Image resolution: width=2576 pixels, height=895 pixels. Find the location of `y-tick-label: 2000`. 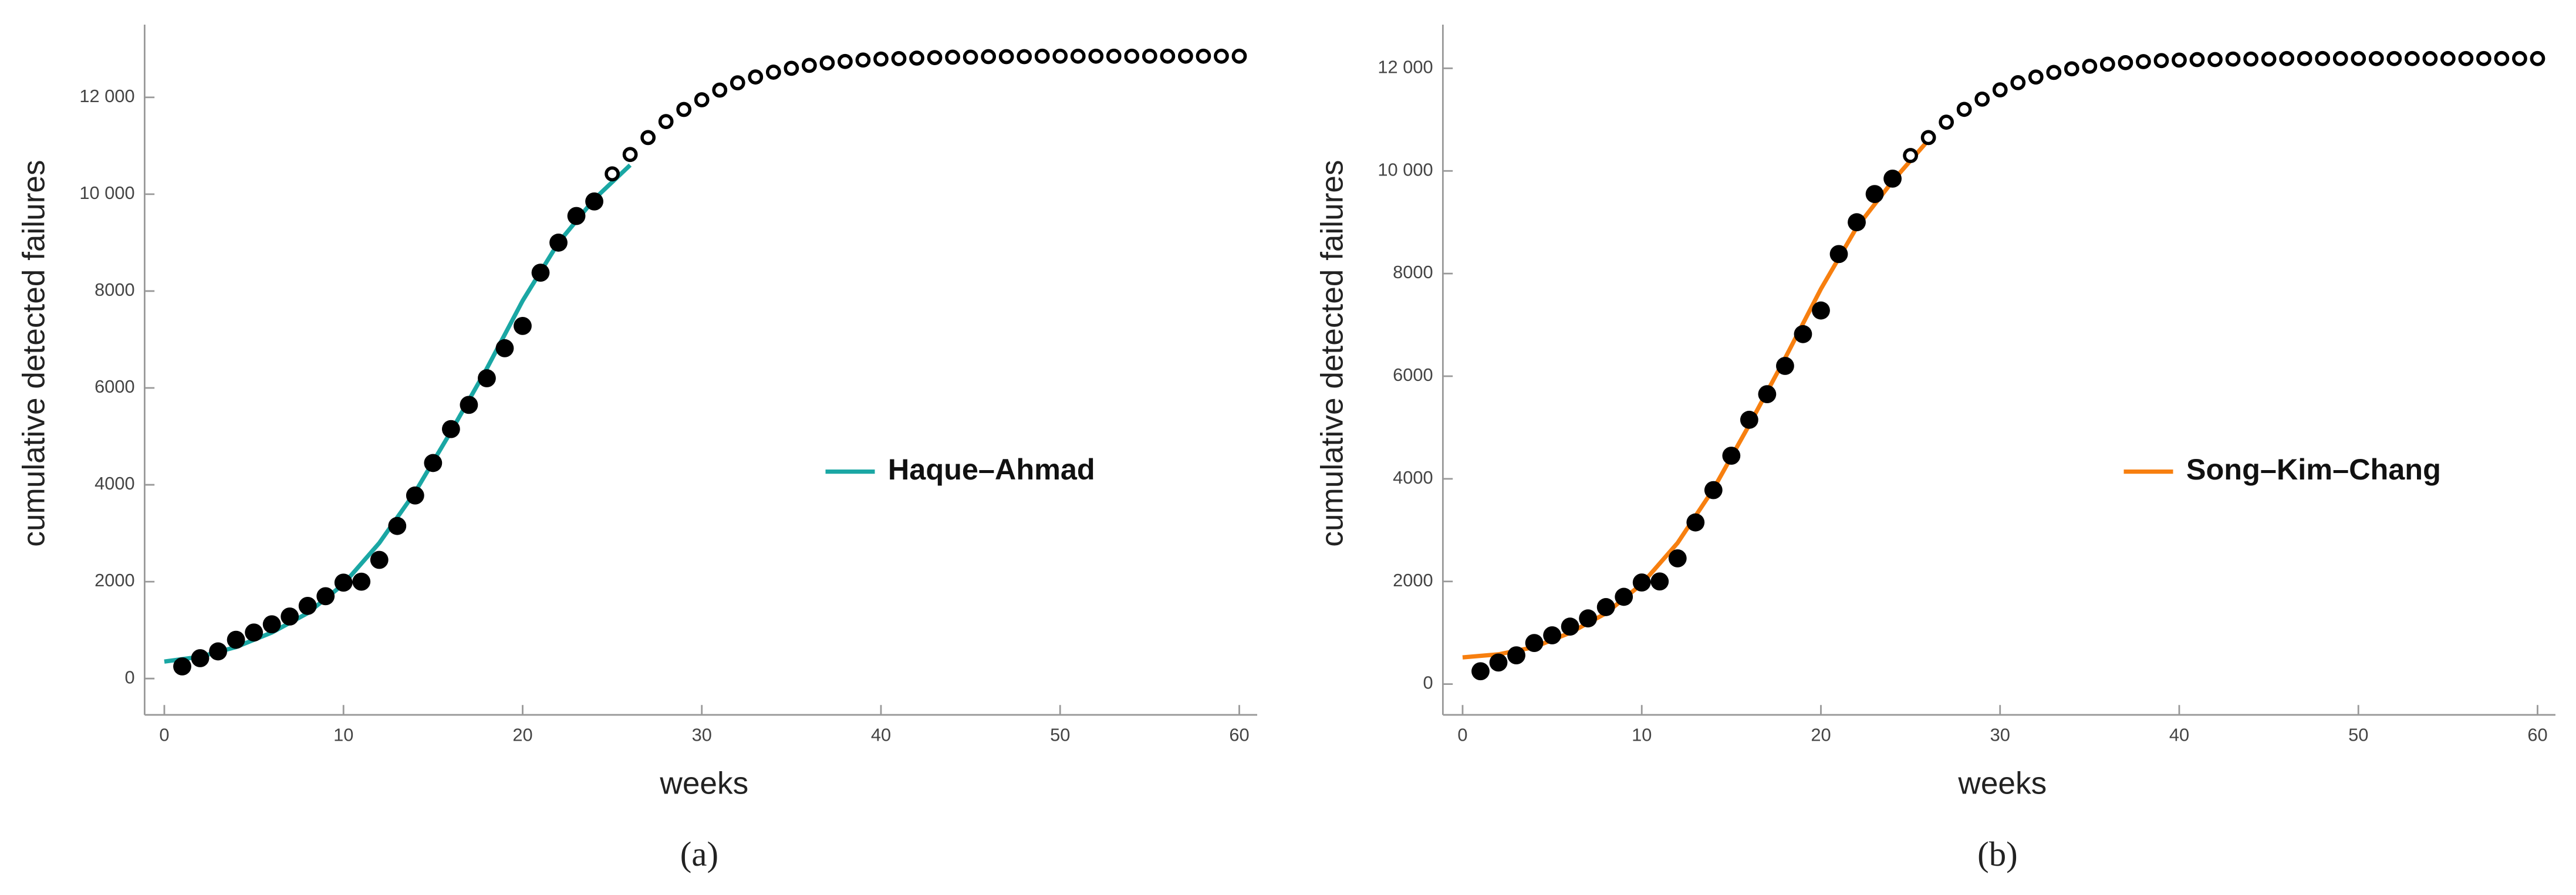

y-tick-label: 2000 is located at coordinates (114, 580).